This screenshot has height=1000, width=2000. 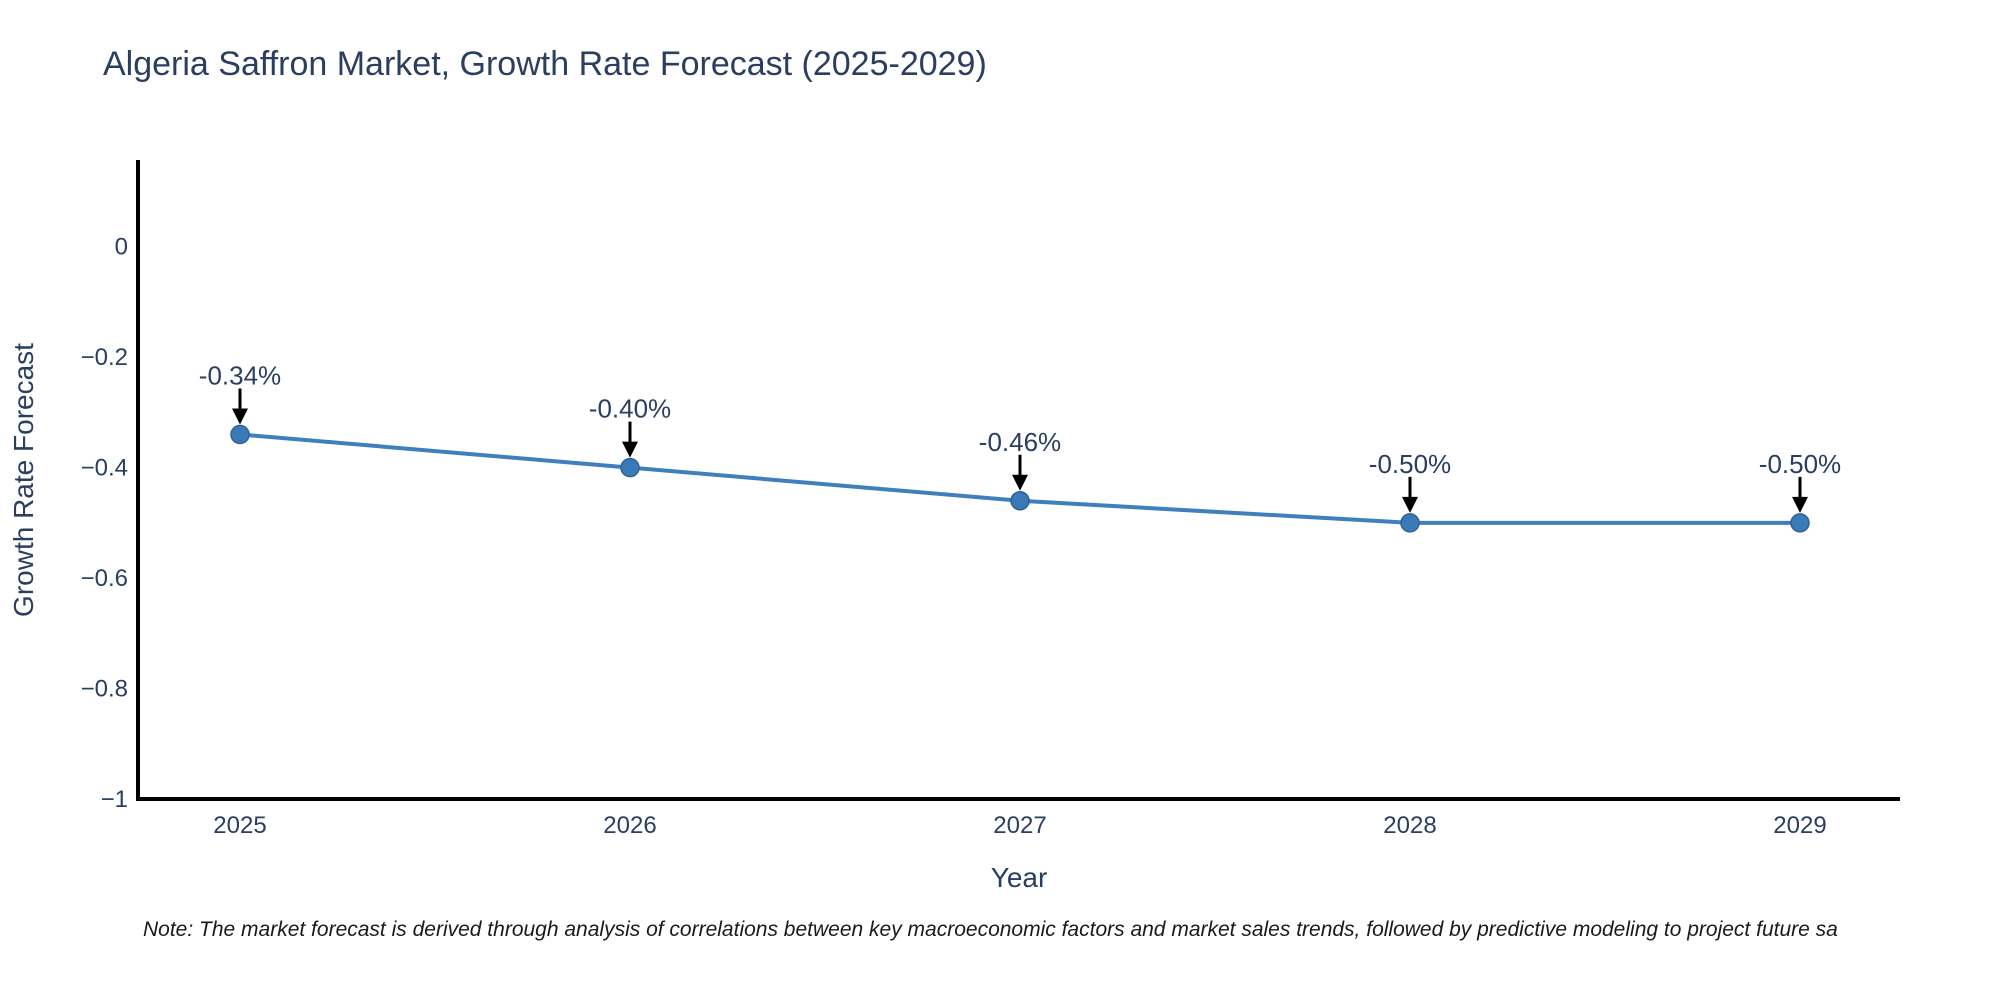 I want to click on y-tick-label: −0.2, so click(x=104, y=357).